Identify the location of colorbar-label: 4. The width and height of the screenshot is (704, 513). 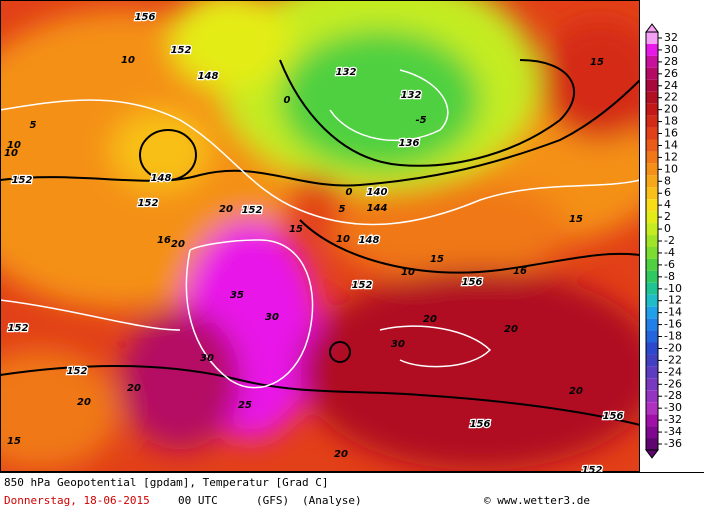
(667, 204).